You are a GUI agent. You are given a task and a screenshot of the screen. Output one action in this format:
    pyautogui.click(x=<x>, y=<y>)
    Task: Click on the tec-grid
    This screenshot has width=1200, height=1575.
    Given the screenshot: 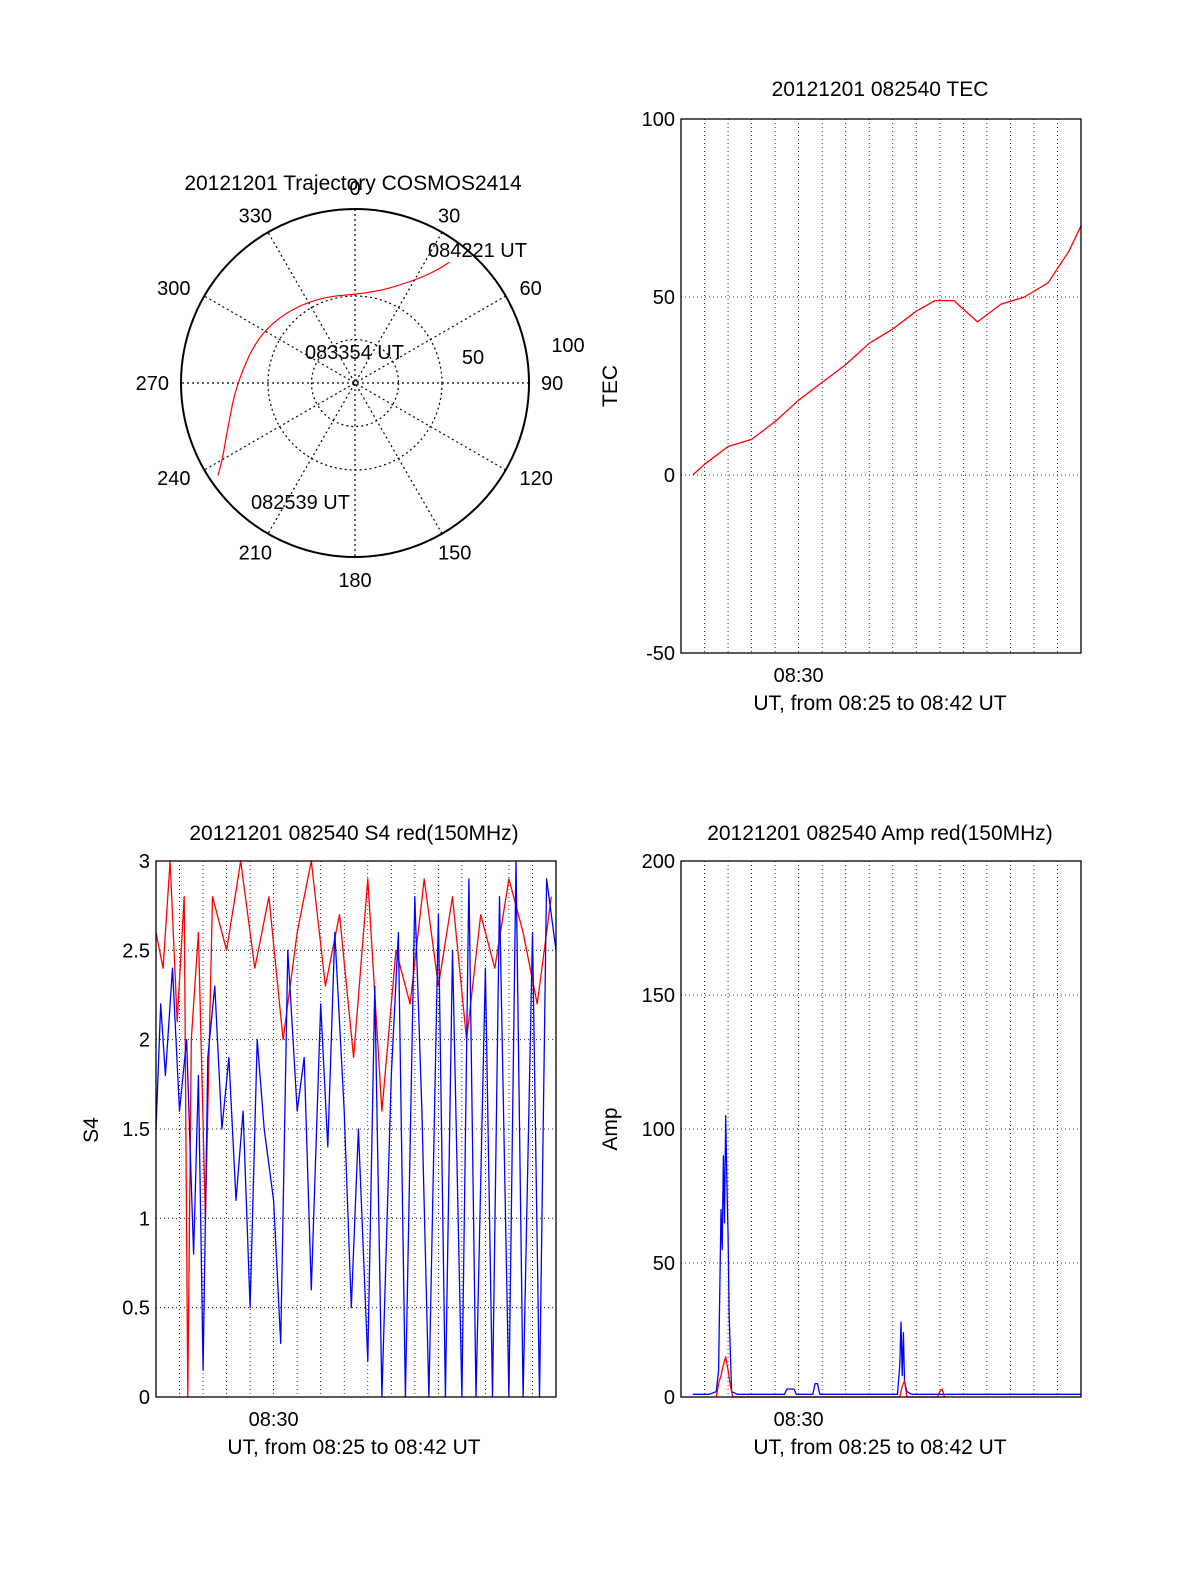 What is the action you would take?
    pyautogui.click(x=881, y=386)
    